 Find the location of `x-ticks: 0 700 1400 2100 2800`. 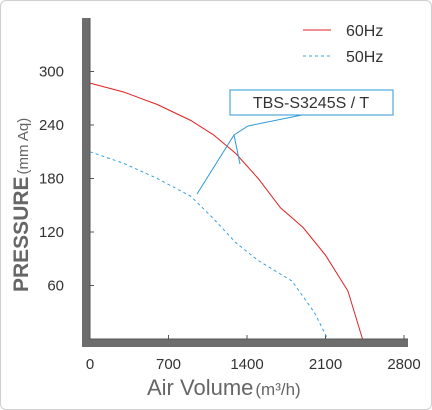

x-ticks: 0 700 1400 2100 2800 is located at coordinates (253, 354).